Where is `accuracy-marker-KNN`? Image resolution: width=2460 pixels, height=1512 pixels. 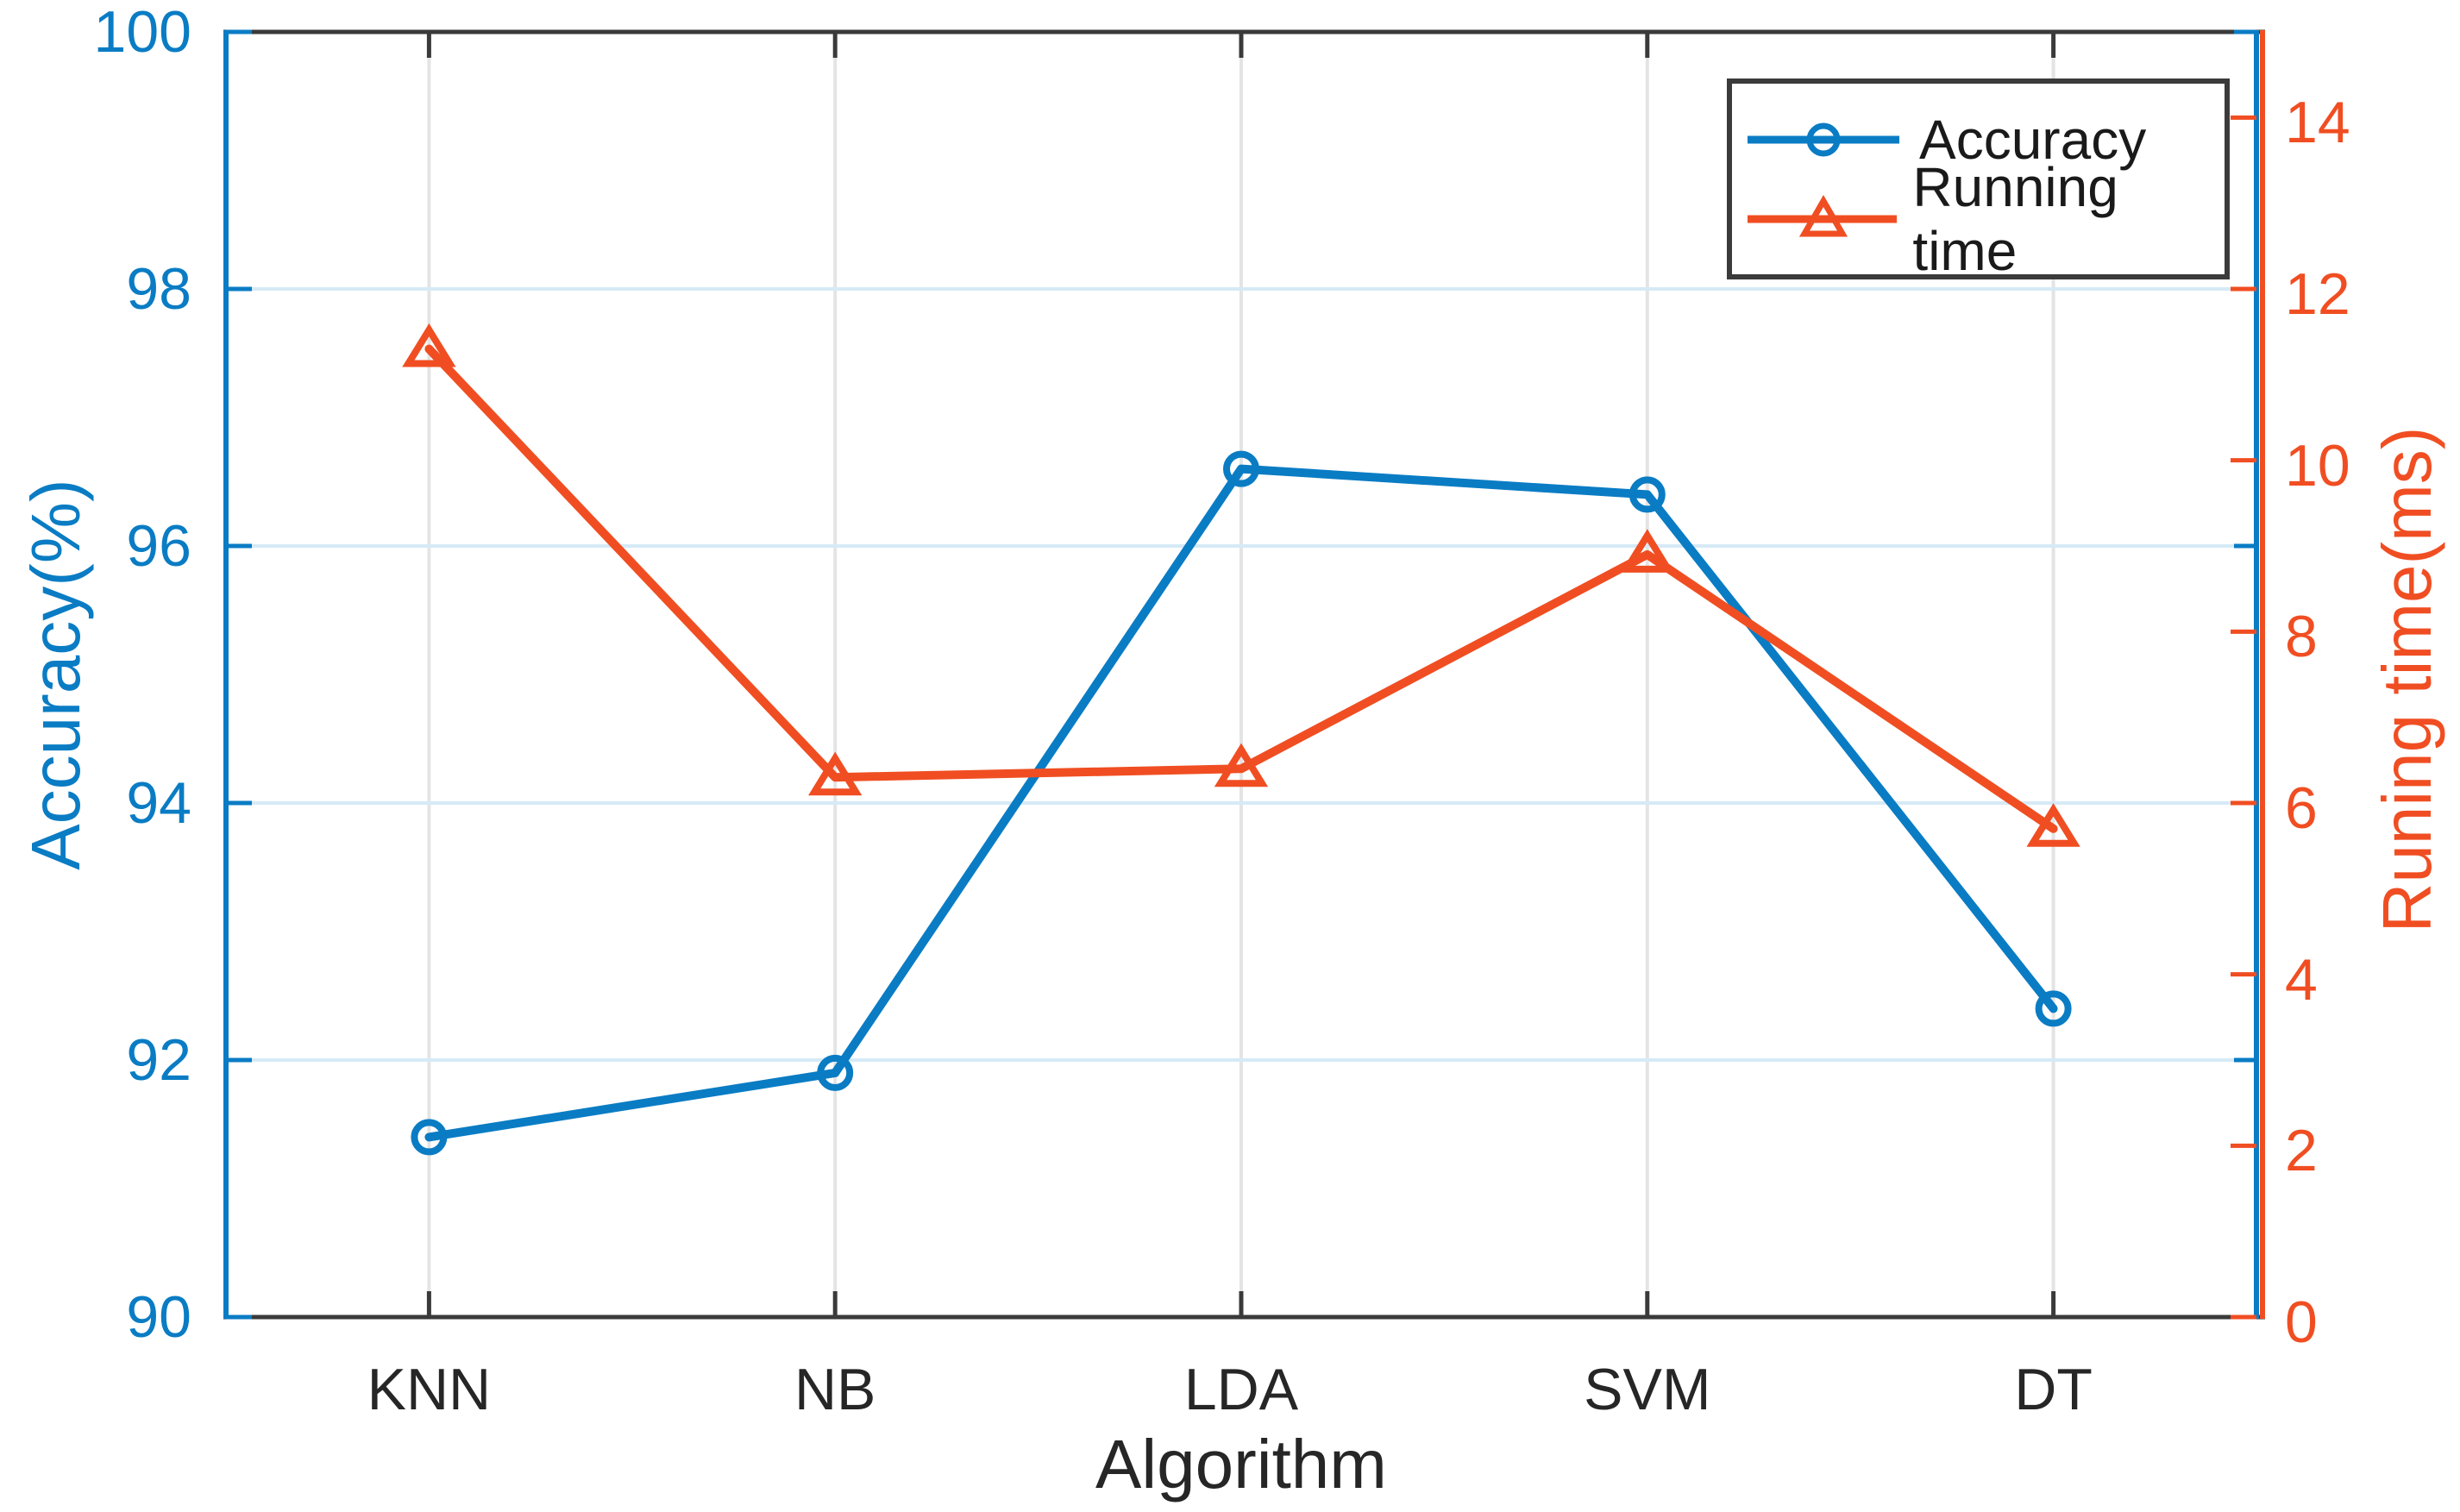 accuracy-marker-KNN is located at coordinates (429, 1137).